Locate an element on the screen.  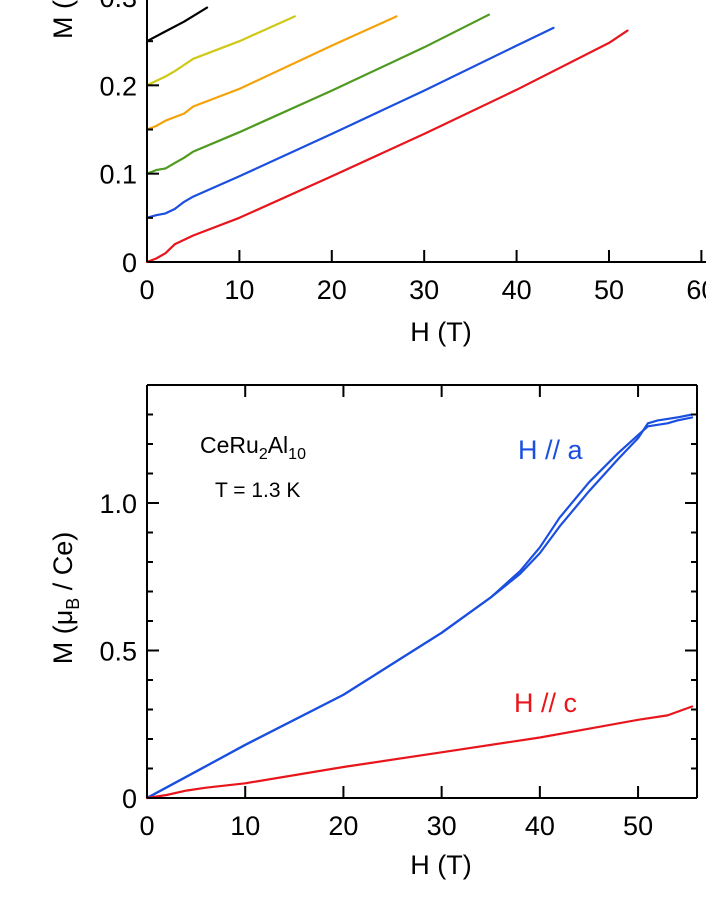
top-y-tick-label-3: 0.3 is located at coordinates (118, 6).